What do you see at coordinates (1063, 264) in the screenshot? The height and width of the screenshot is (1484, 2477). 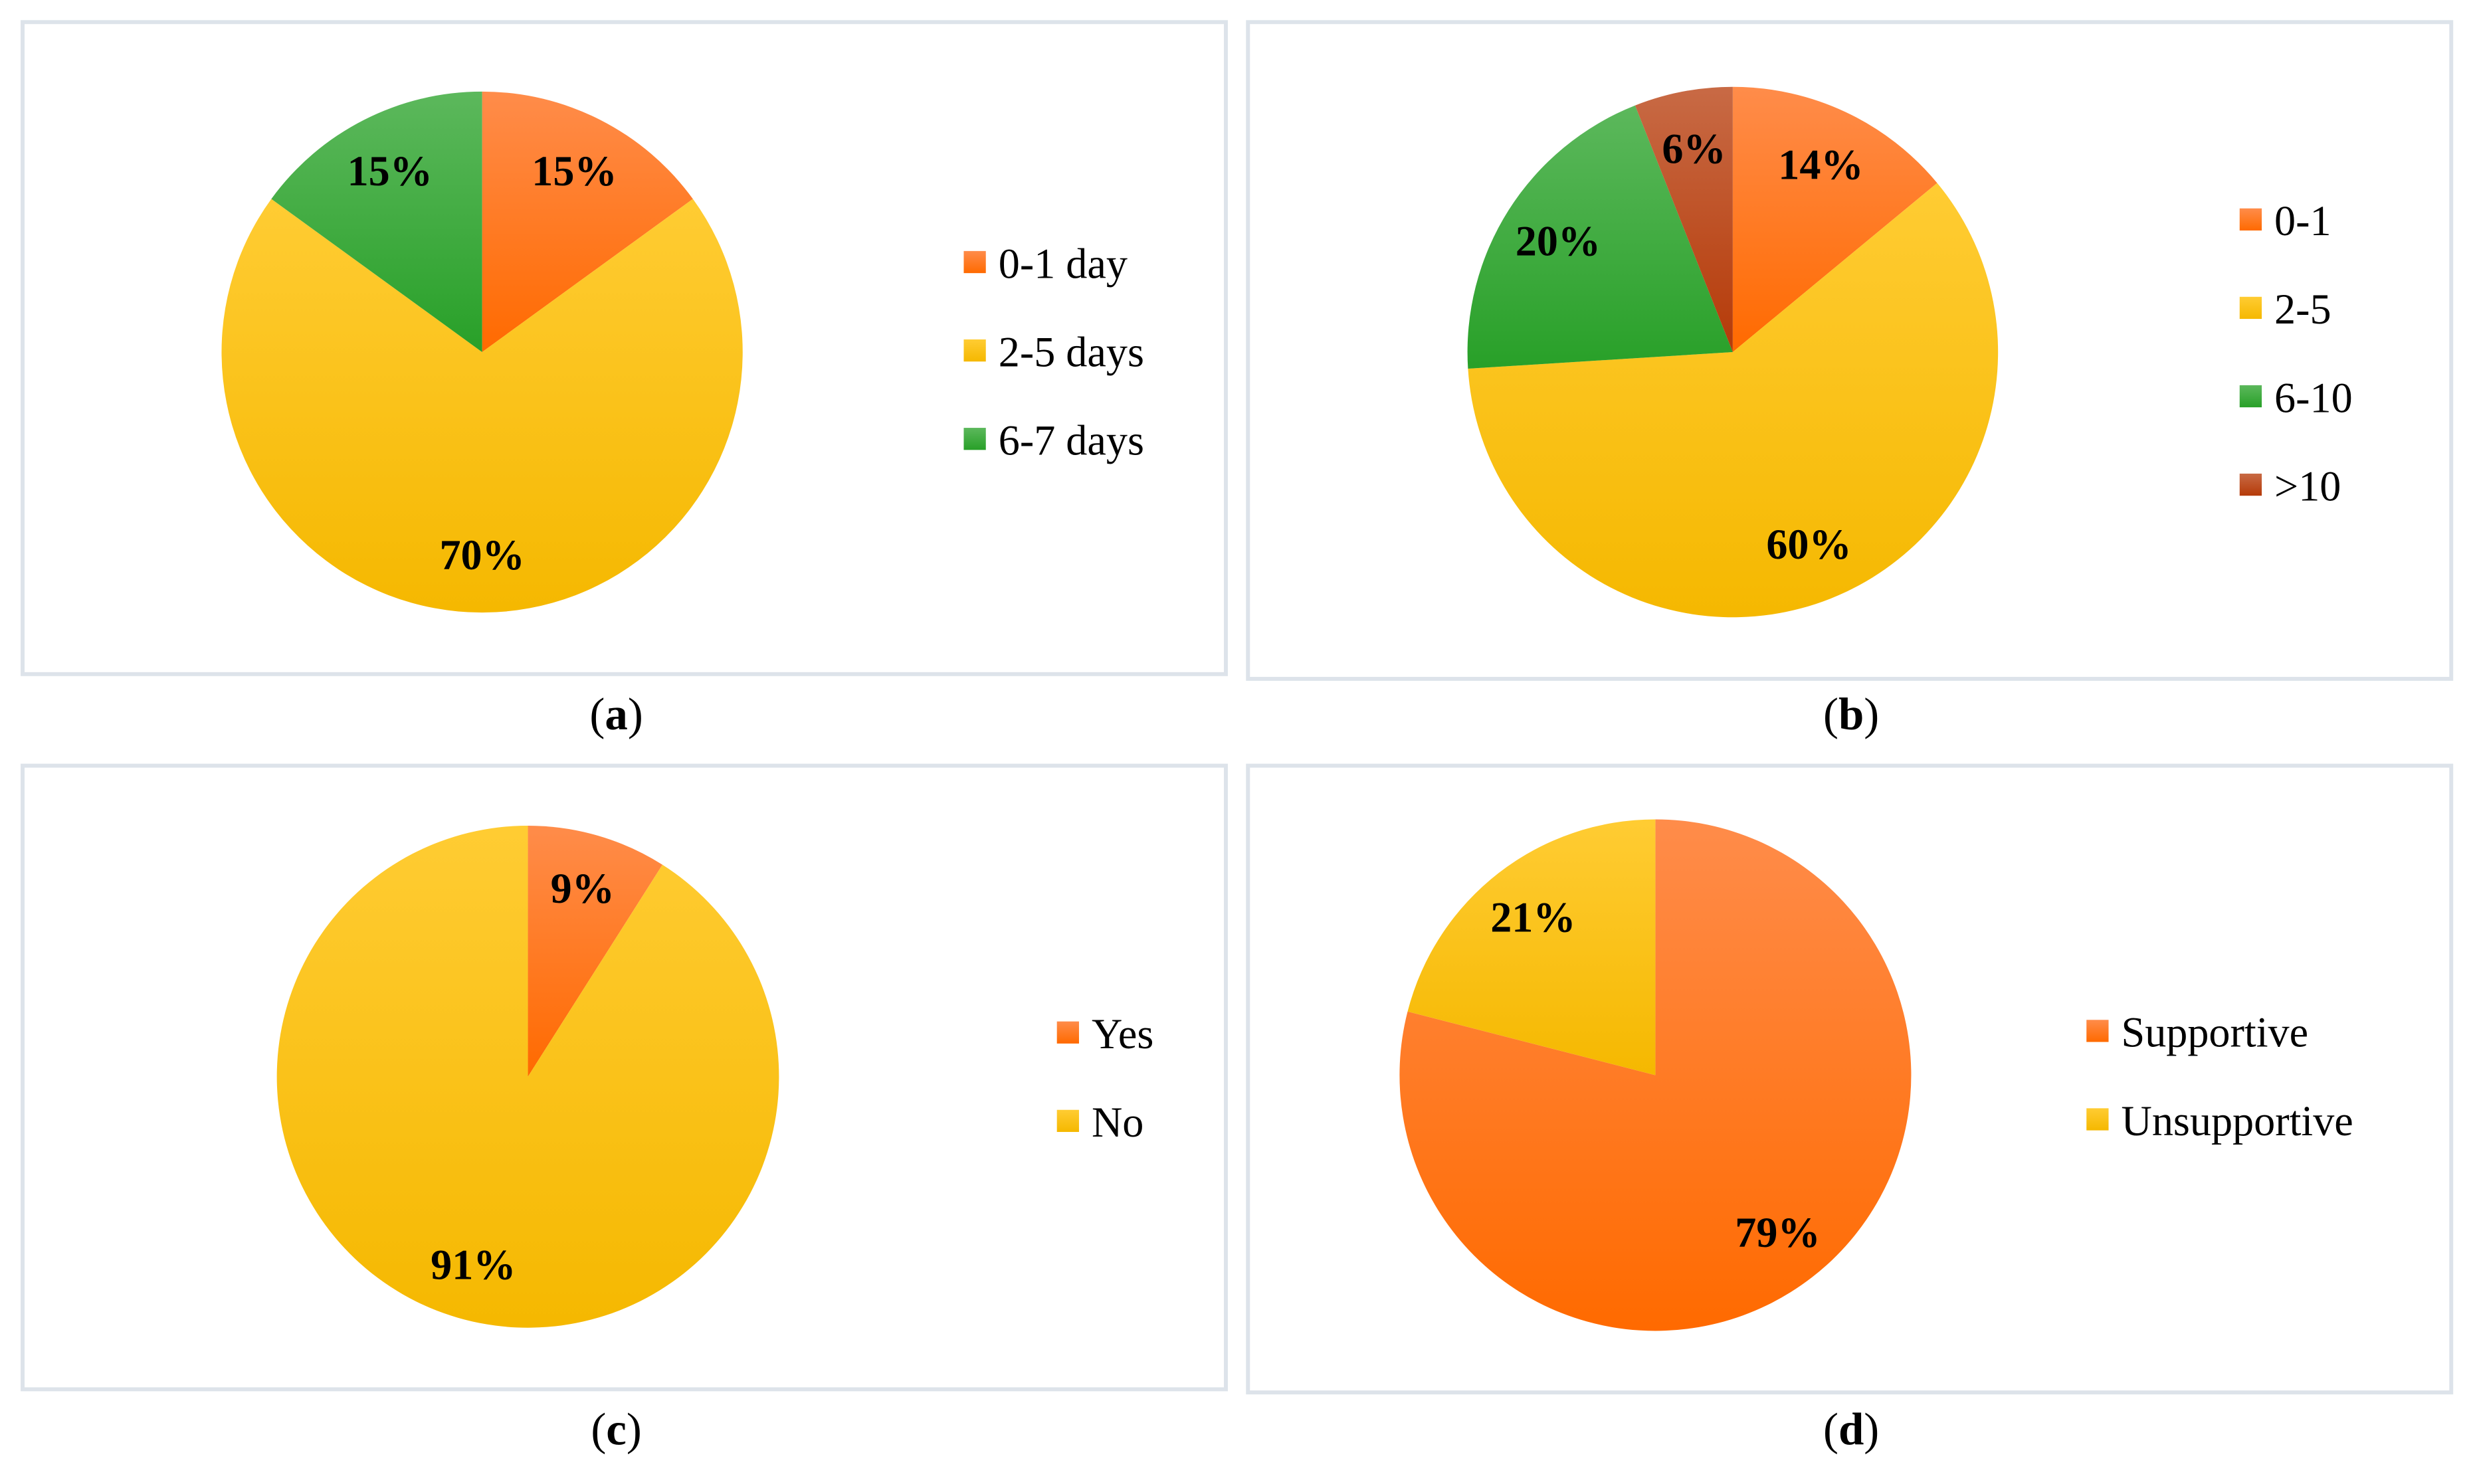 I see `legend-label: 0-1 day` at bounding box center [1063, 264].